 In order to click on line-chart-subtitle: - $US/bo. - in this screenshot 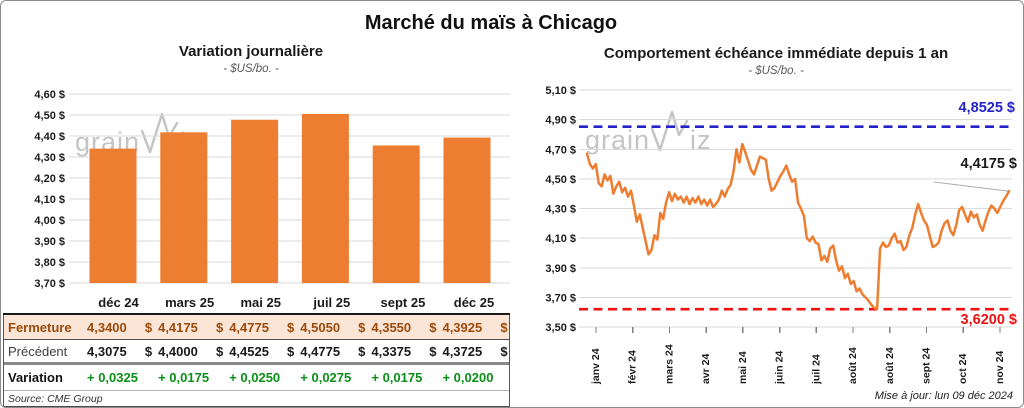, I will do `click(776, 71)`.